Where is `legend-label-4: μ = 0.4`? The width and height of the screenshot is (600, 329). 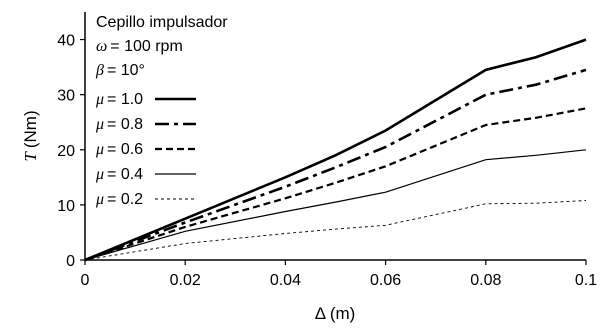 legend-label-4: μ = 0.4 is located at coordinates (119, 174).